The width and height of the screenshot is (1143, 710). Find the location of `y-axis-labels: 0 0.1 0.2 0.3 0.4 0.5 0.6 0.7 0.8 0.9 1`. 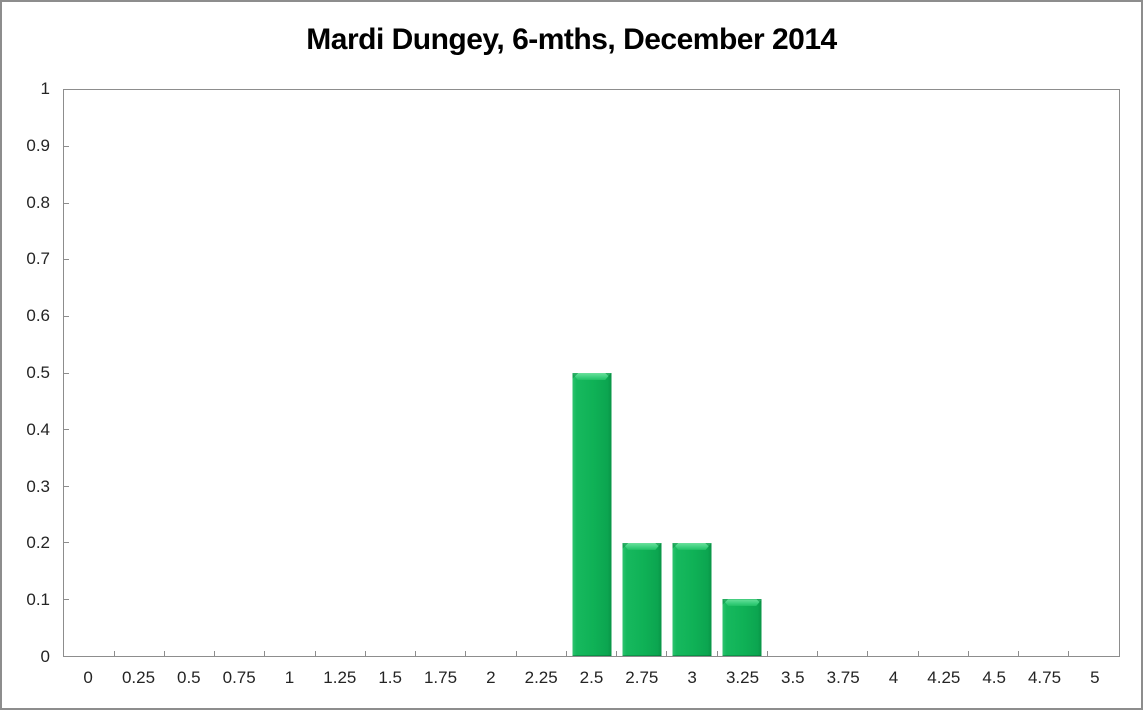

y-axis-labels: 0 0.1 0.2 0.3 0.4 0.5 0.6 0.7 0.8 0.9 1 is located at coordinates (26, 372).